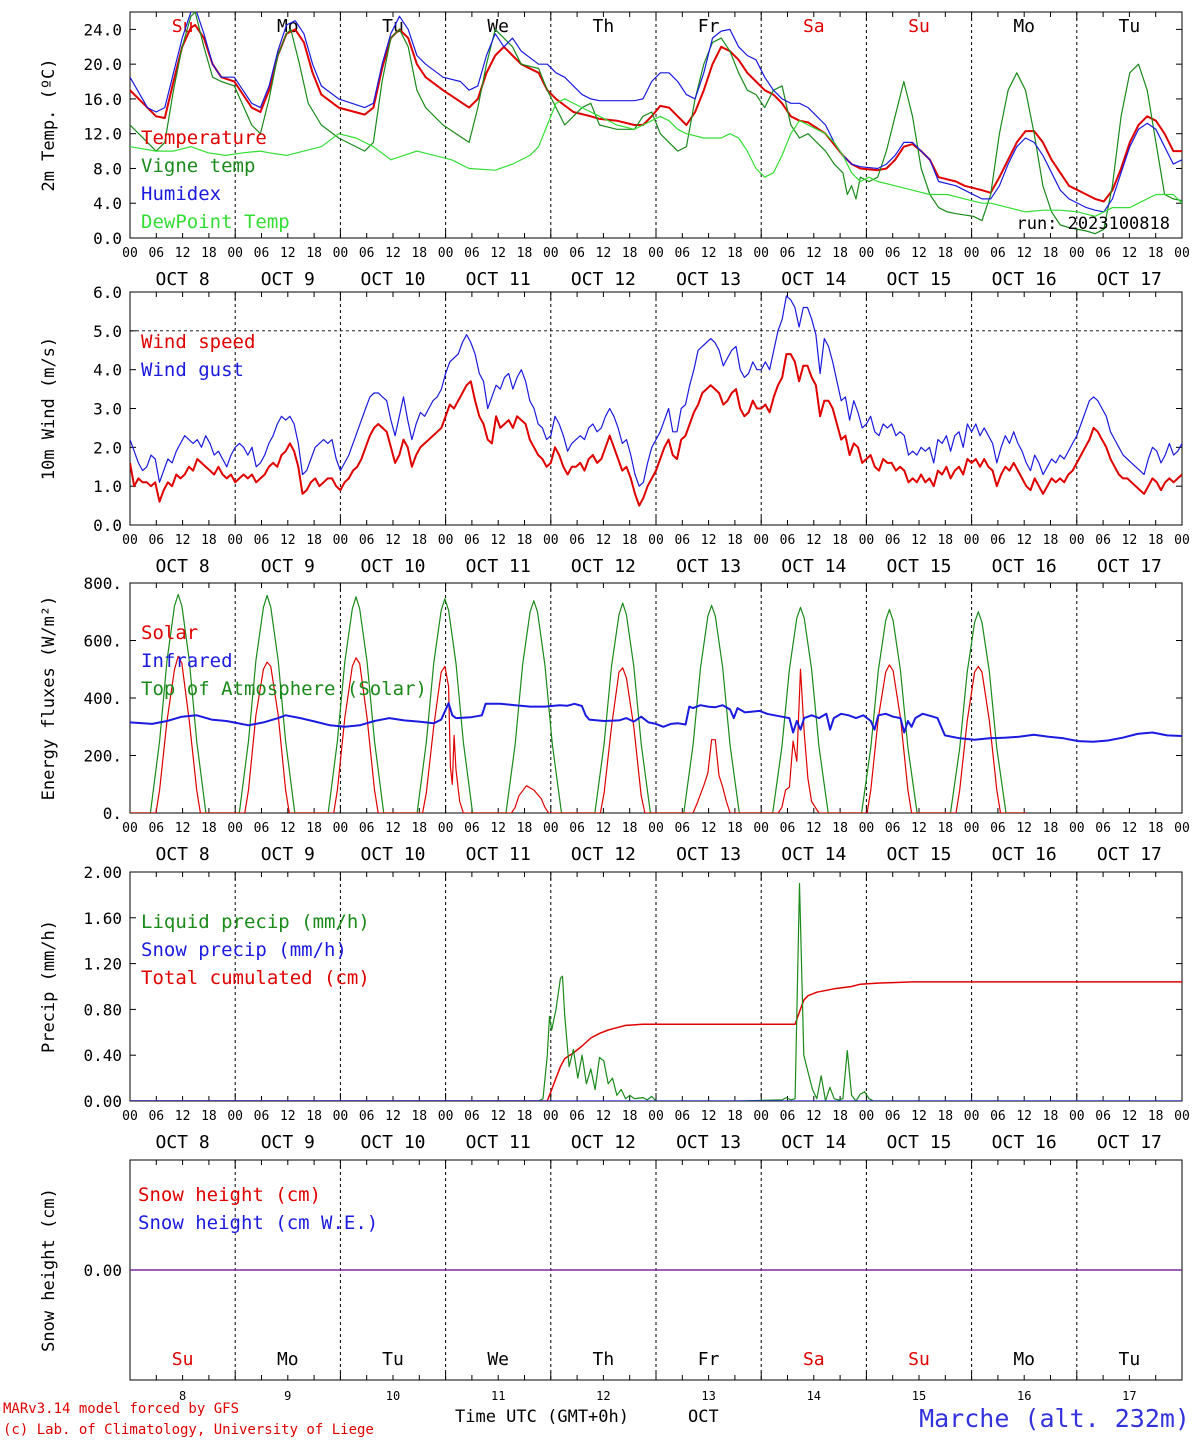 This screenshot has height=1440, width=1194. What do you see at coordinates (708, 1396) in the screenshot?
I see `day-number: 13` at bounding box center [708, 1396].